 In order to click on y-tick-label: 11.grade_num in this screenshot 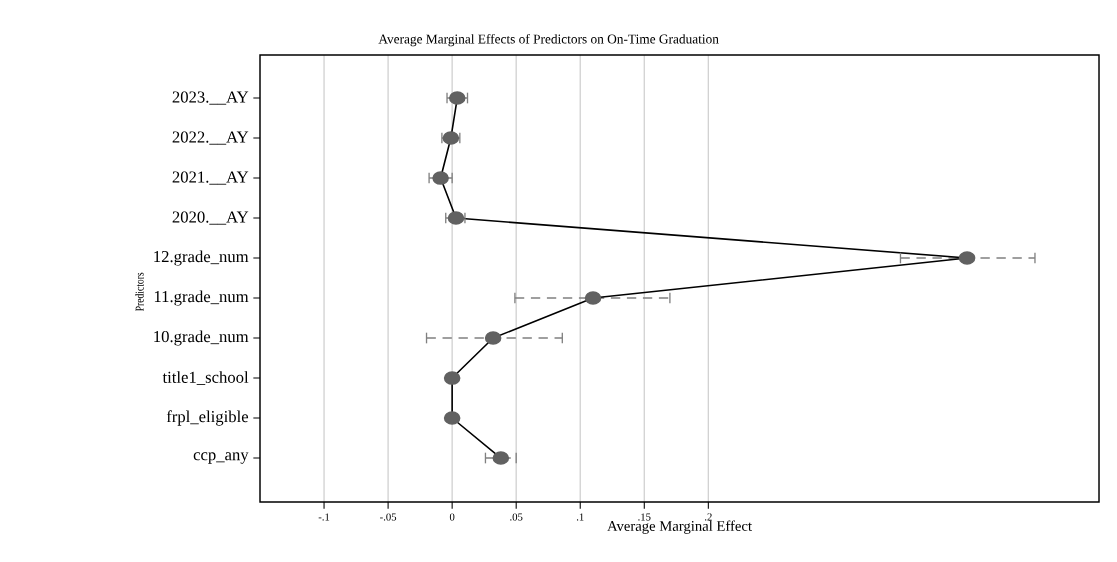, I will do `click(201, 298)`.